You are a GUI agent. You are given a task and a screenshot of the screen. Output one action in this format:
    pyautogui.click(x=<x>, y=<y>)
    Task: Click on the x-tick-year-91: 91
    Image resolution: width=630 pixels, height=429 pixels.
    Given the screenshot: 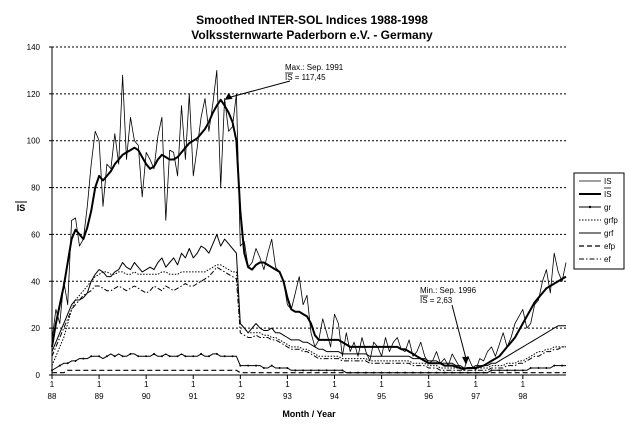 What is the action you would take?
    pyautogui.click(x=193, y=396)
    